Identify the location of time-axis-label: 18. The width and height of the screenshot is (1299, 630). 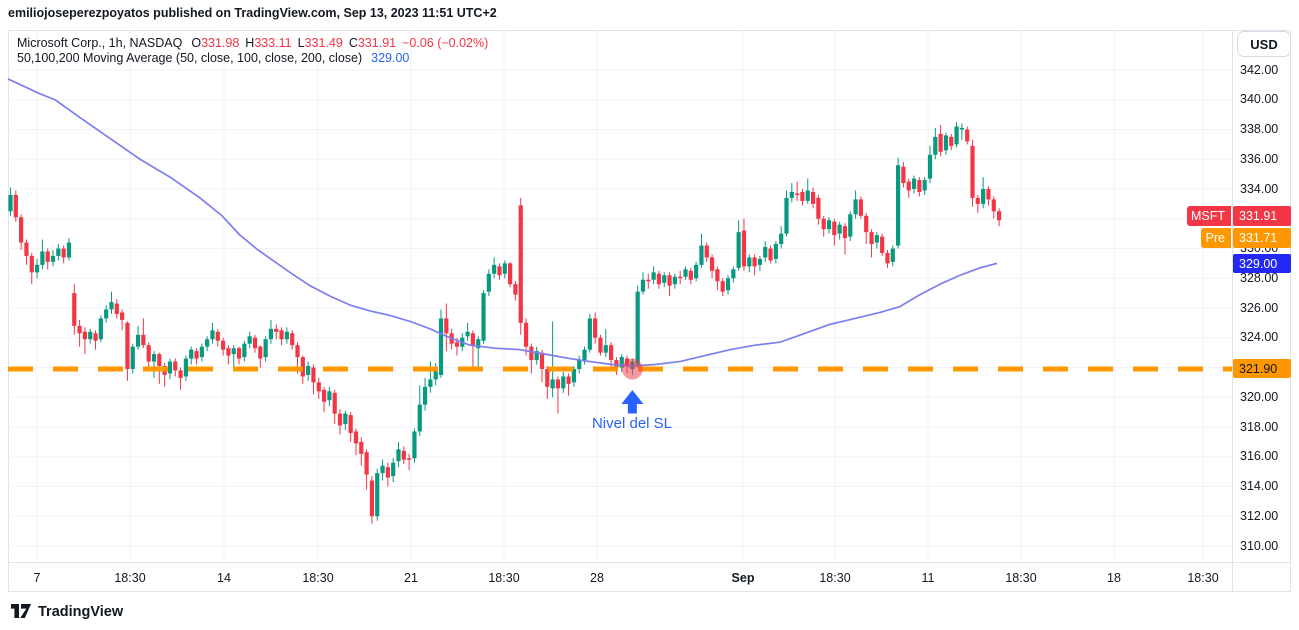
(1114, 578).